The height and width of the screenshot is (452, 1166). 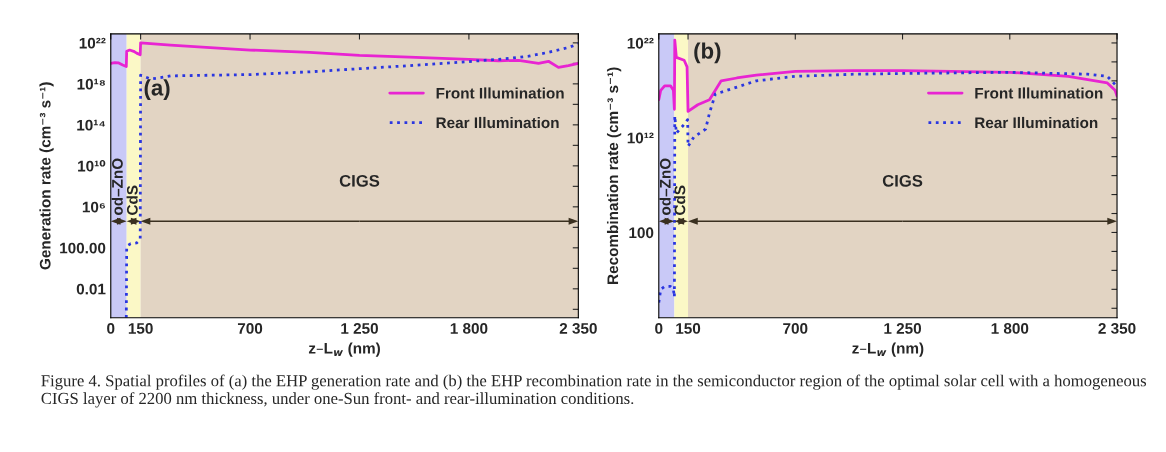 What do you see at coordinates (594, 391) in the screenshot?
I see `caption: Figure 4. Spatial profiles of (a) the EHP generation rate and (b) the EHP recombination rate in the semiconductor region of the optimal solar cell with a homogeneous CIGS layer of 2200 nm thickness, under one-Sun front- and rear-illumination conditions.` at bounding box center [594, 391].